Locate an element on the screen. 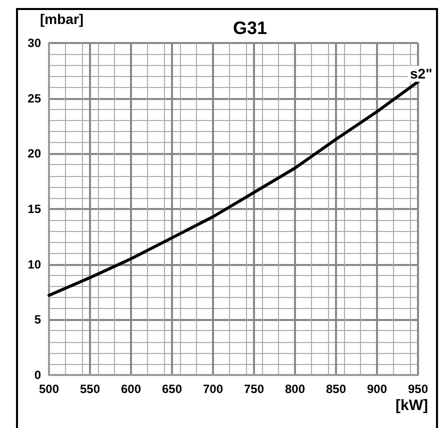 This screenshot has width=444, height=428. y-tick-label: 10 is located at coordinates (35, 264).